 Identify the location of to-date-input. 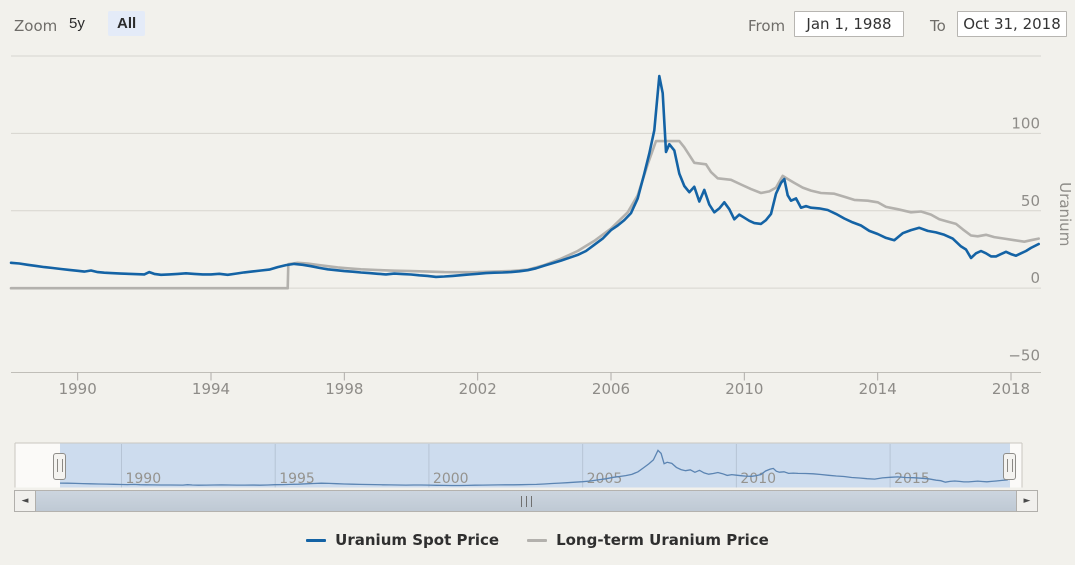
(1012, 24).